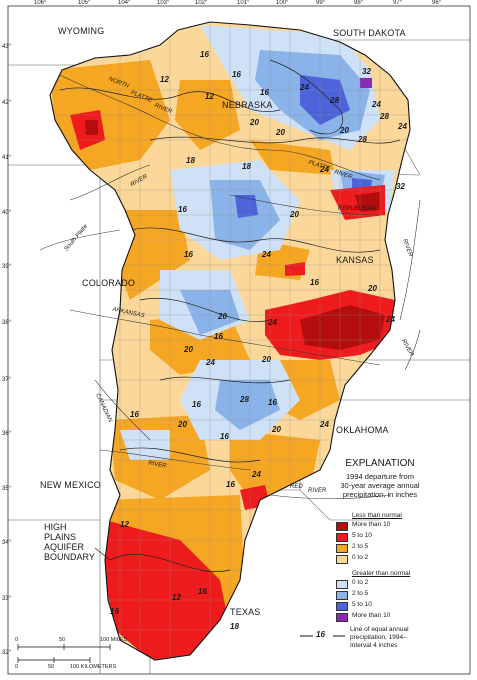 Image resolution: width=477 pixels, height=680 pixels. Describe the element at coordinates (7, 489) in the screenshot. I see `latitude-label: 35°` at that location.